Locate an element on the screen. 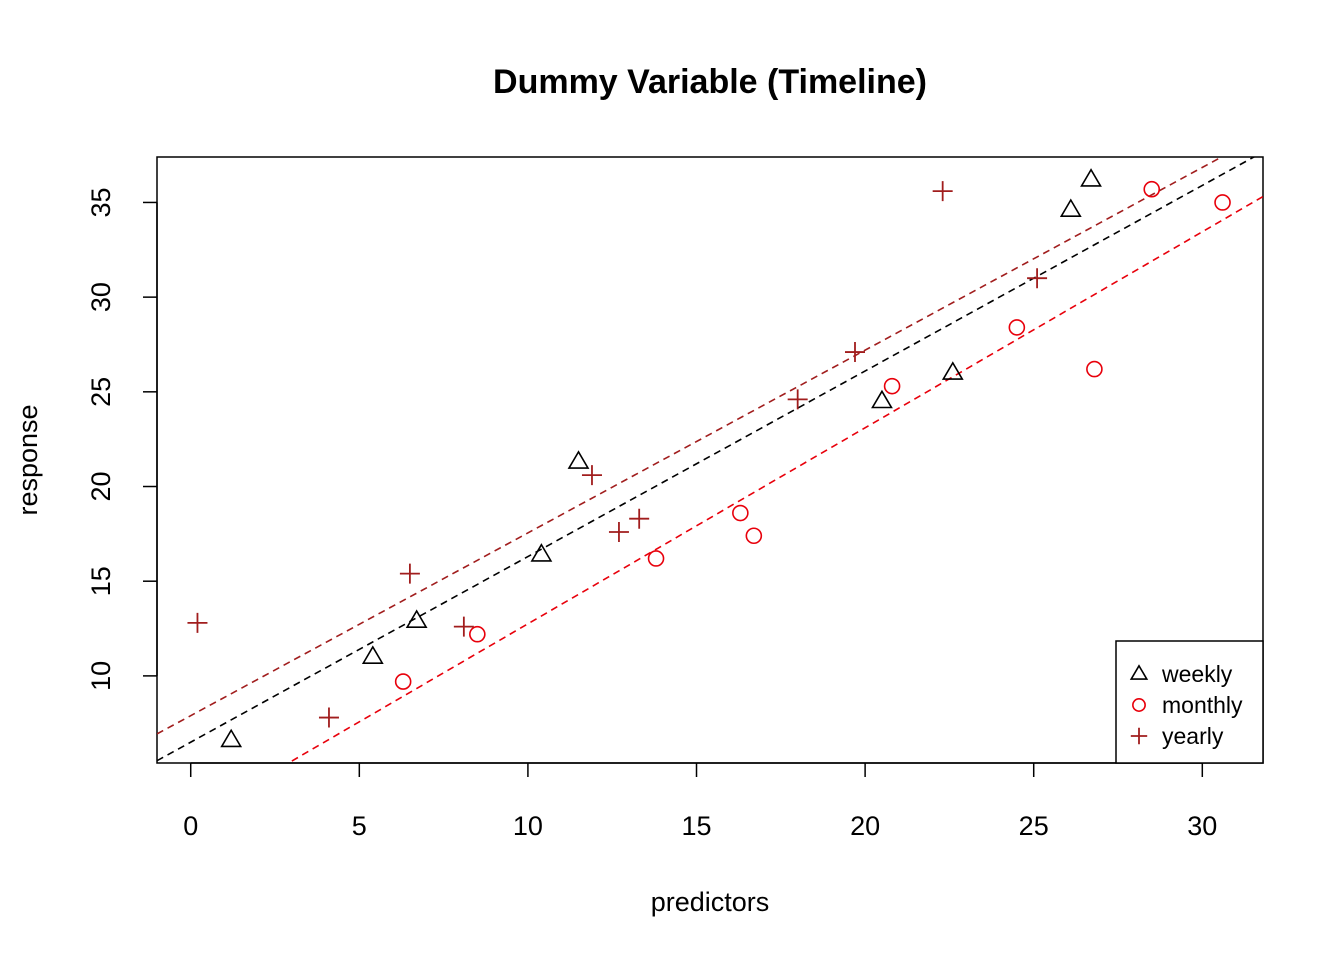  x-tick-label: 5 is located at coordinates (359, 826).